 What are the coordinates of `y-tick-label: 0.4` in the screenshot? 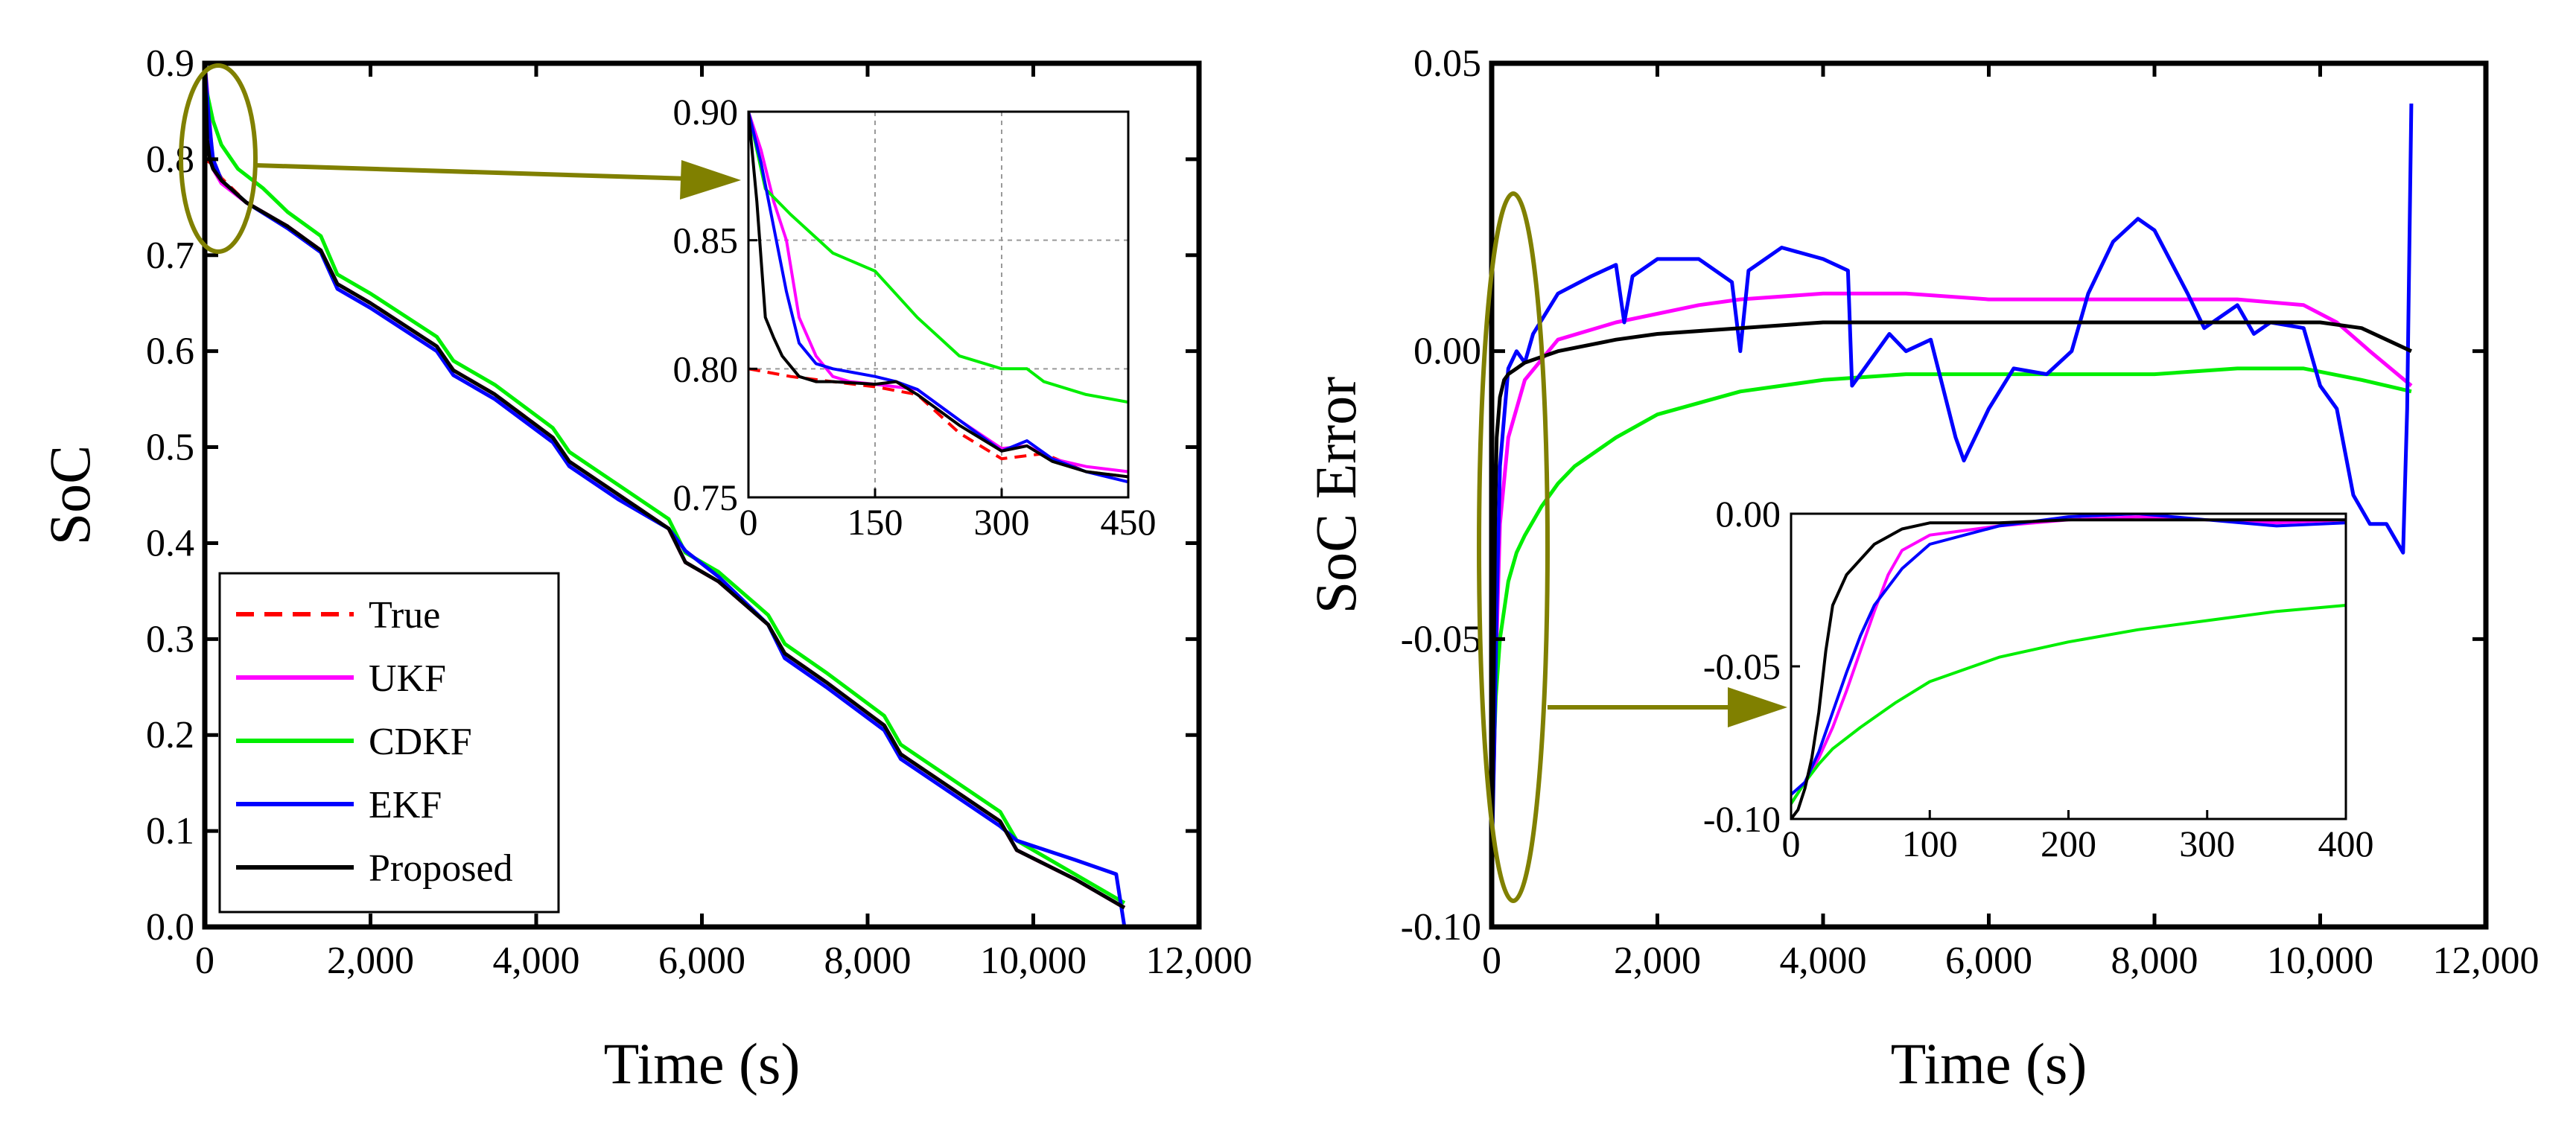 It's located at (170, 543).